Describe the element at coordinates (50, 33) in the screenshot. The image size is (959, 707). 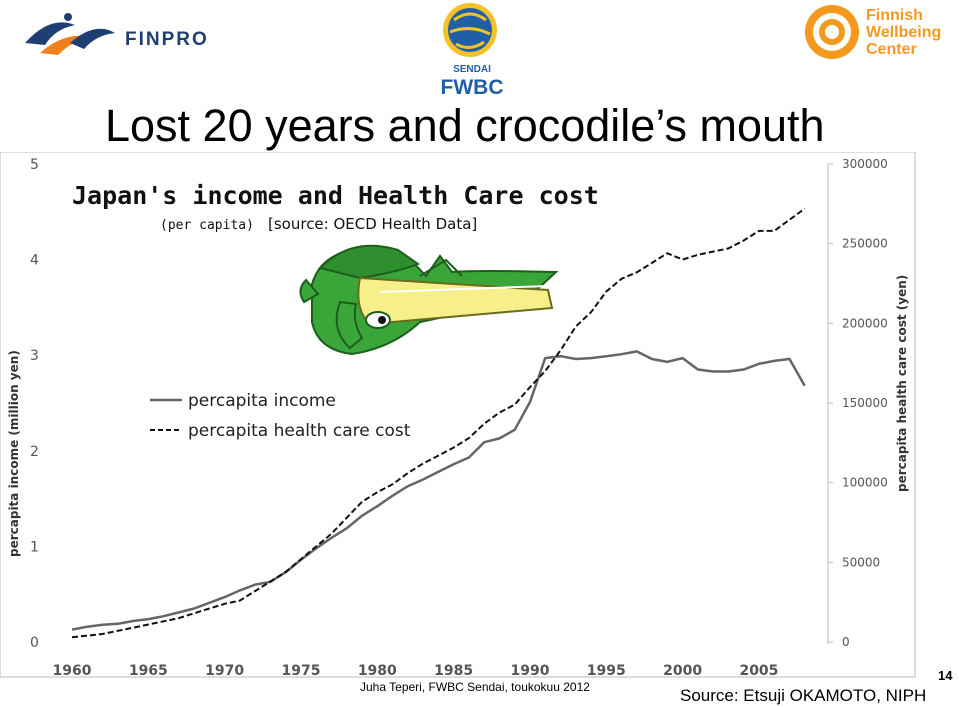
I see `finpro-bird-icon` at that location.